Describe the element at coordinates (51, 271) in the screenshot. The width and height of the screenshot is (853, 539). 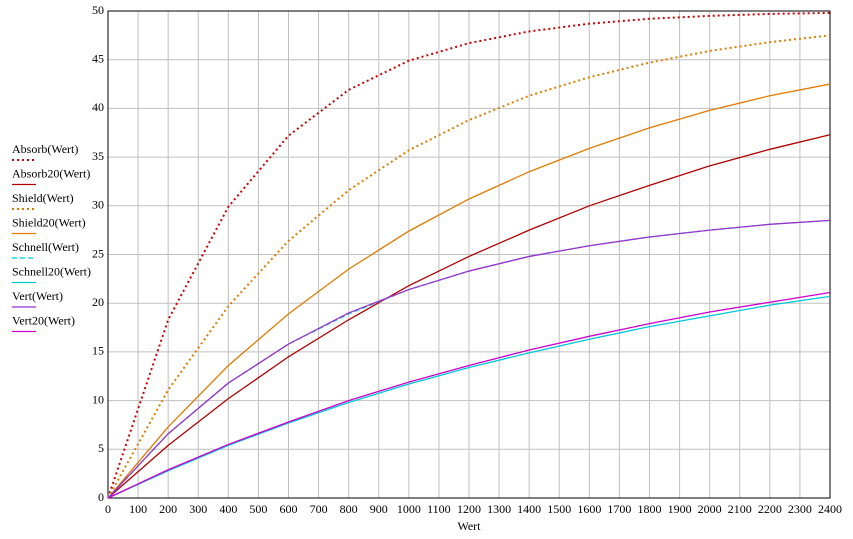
I see `legend-label: Schnell20(Wert)` at that location.